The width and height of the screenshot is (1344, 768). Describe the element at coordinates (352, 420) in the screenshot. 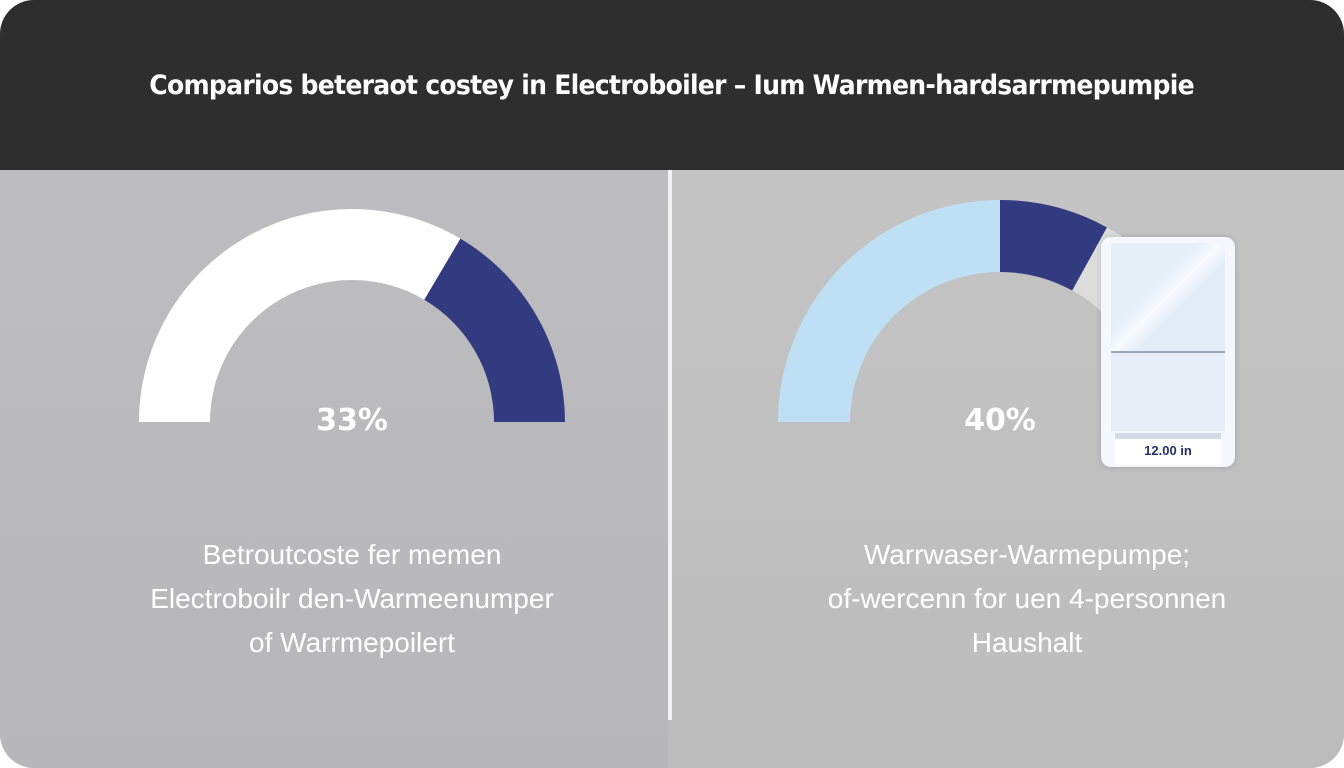

I see `gauge-0-value-label: 33%` at that location.